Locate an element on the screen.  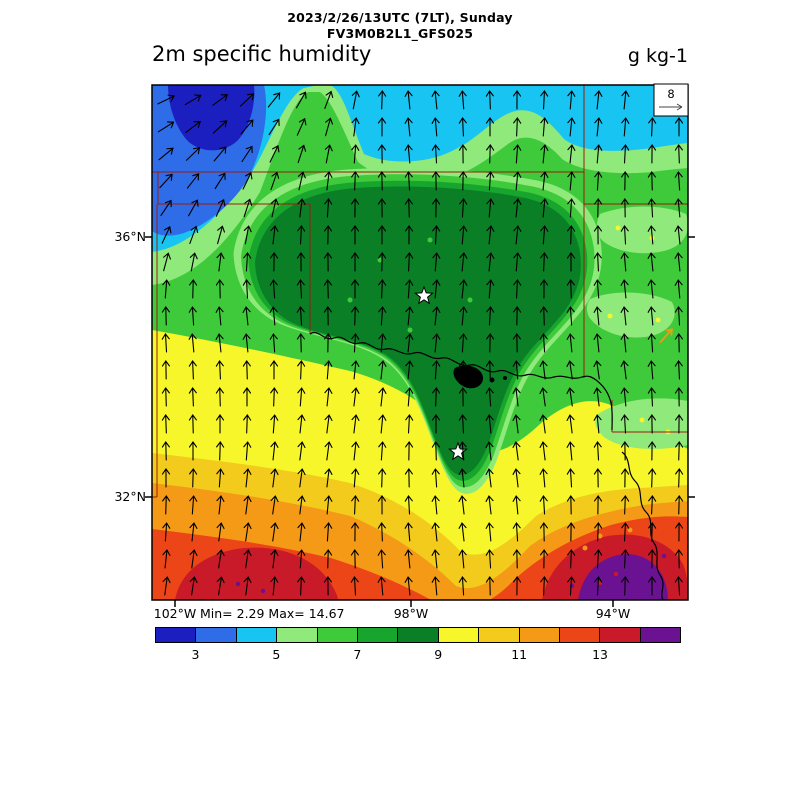
lake-blob is located at coordinates (468, 377).